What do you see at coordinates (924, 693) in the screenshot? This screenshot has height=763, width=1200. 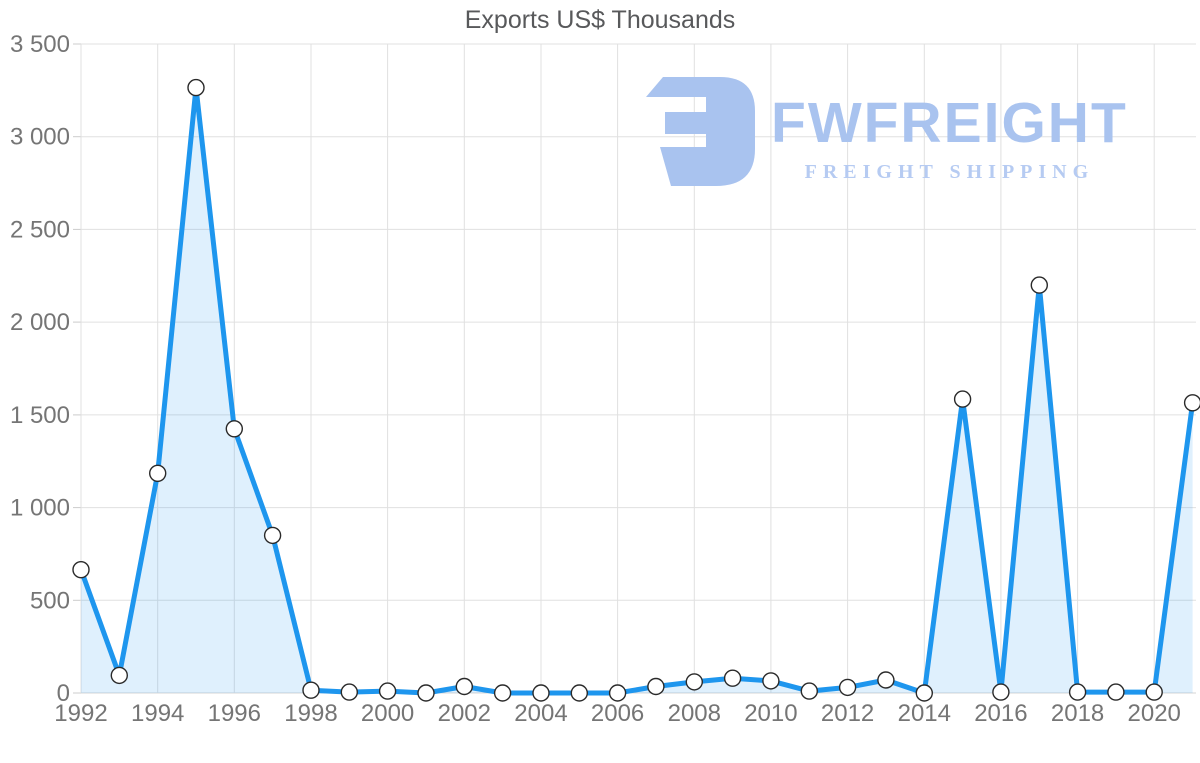 I see `data-point-2014` at bounding box center [924, 693].